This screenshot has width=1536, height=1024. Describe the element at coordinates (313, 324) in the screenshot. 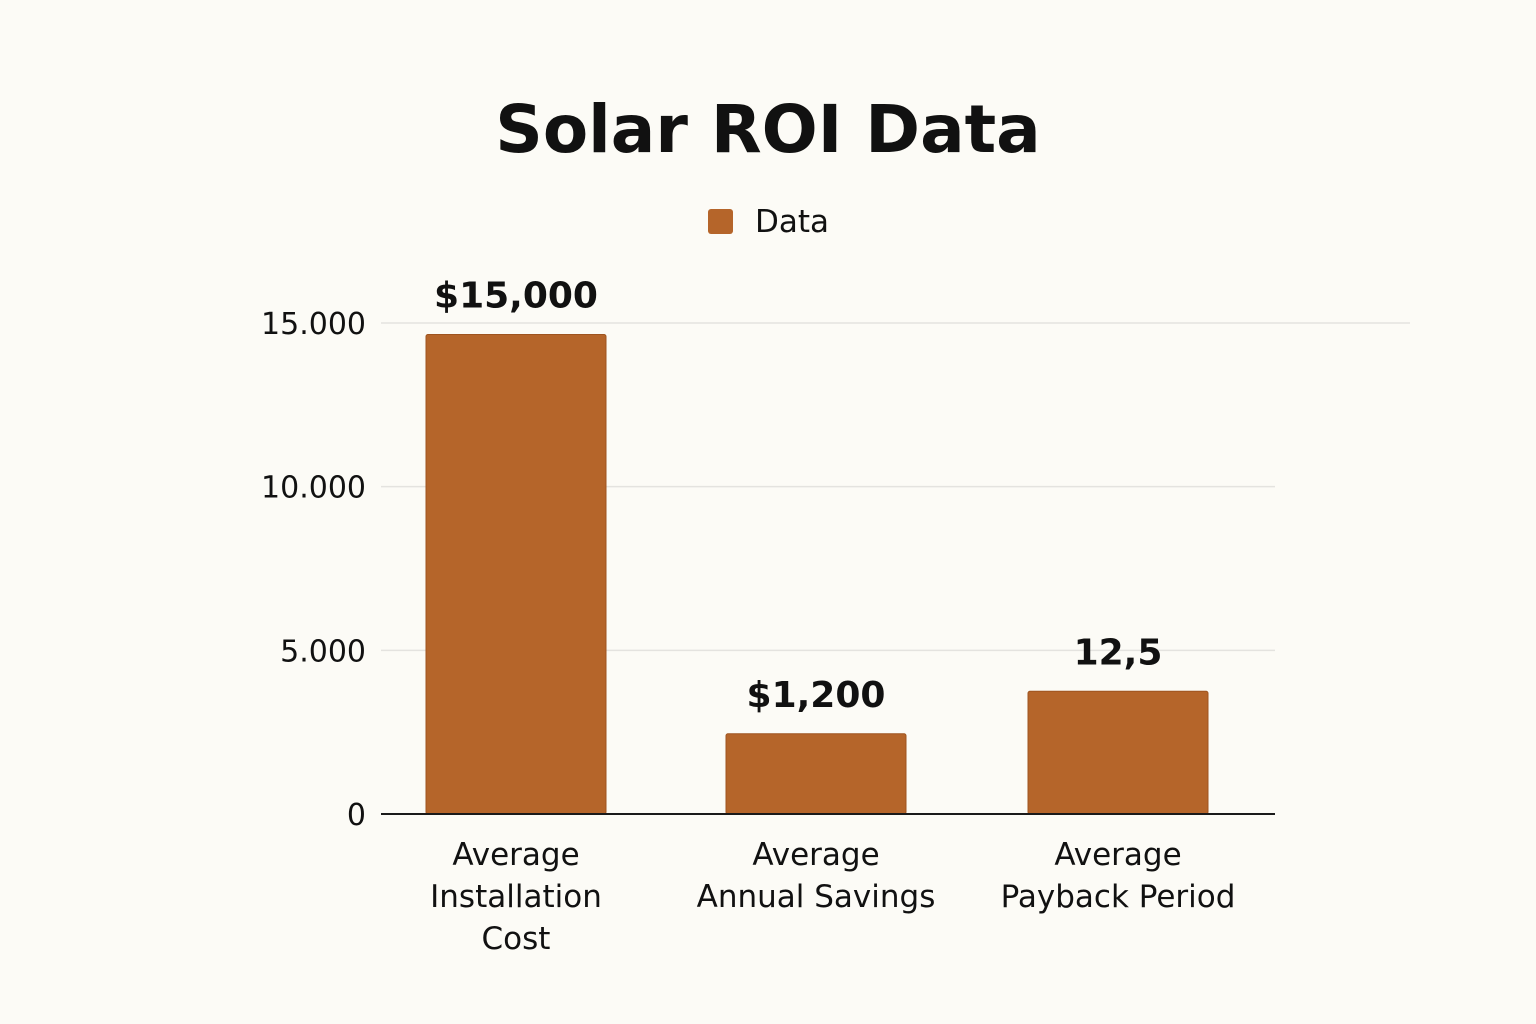

I see `y-tick-label: 15.000` at that location.